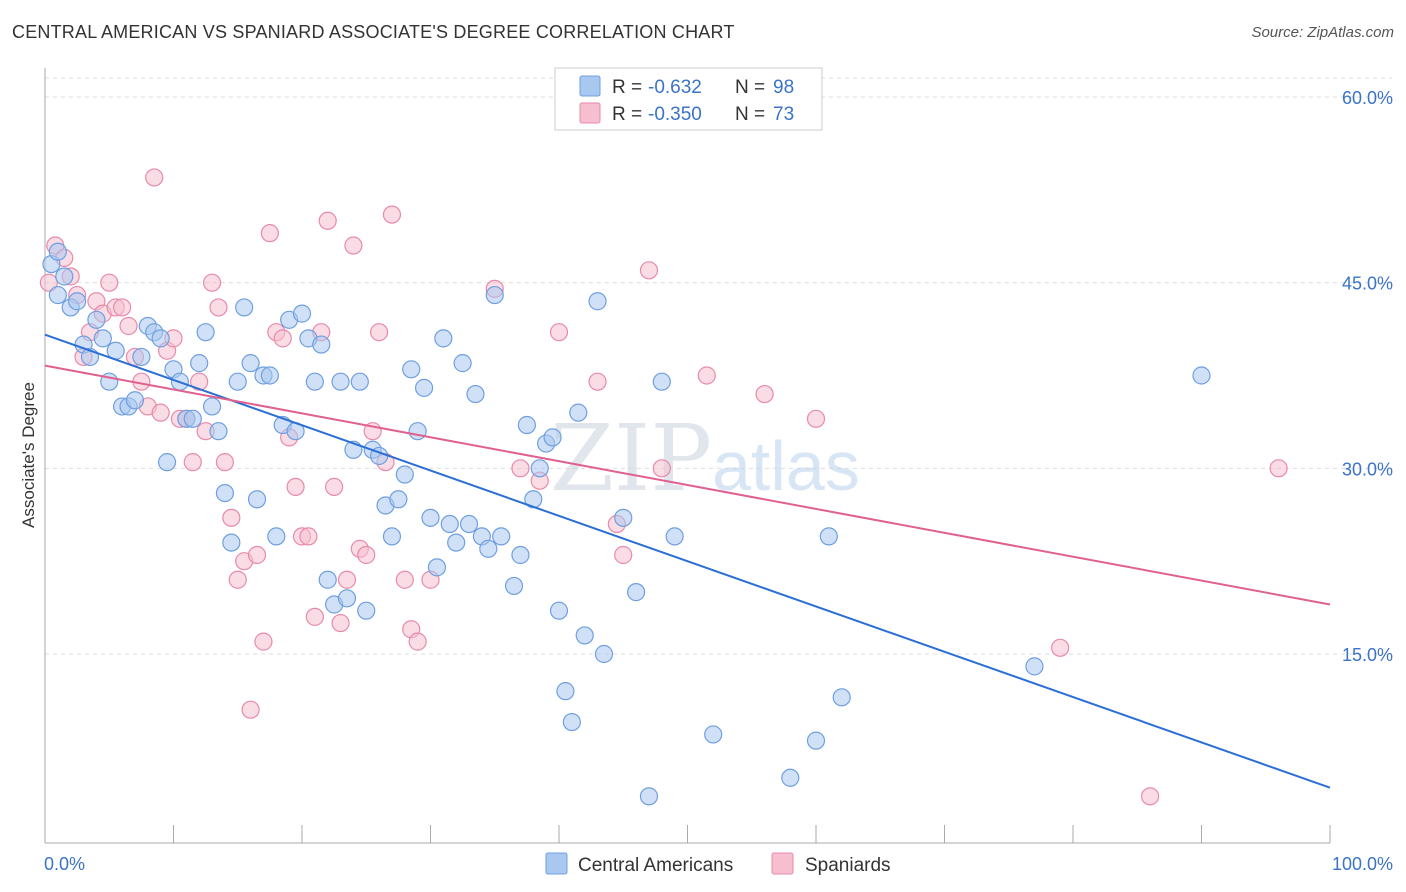 This screenshot has height=892, width=1406. Describe the element at coordinates (1367, 98) in the screenshot. I see `y-tick-label: 60.0%` at that location.